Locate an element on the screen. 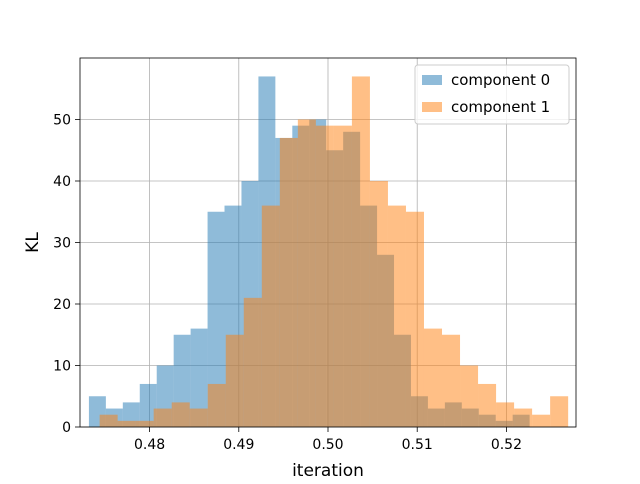  legend-box is located at coordinates (492, 94).